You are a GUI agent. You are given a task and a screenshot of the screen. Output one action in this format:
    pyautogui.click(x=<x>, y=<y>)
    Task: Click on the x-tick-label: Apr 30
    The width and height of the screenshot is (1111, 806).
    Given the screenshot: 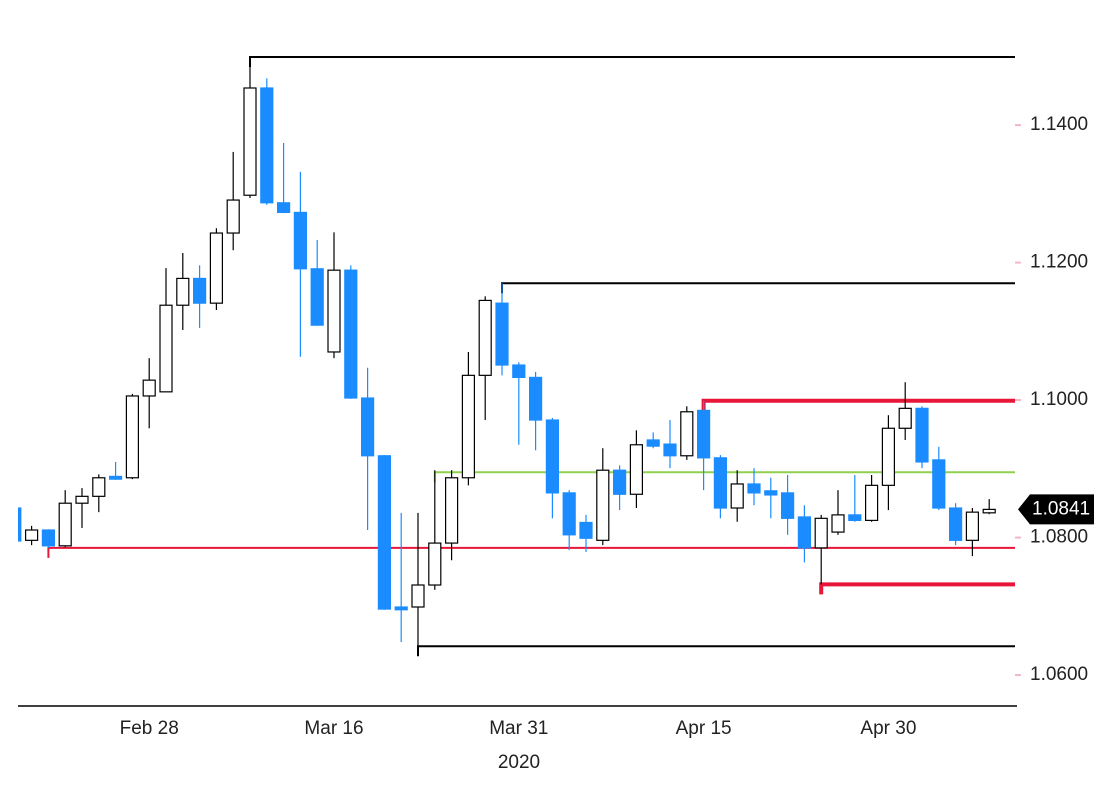 What is the action you would take?
    pyautogui.click(x=888, y=728)
    